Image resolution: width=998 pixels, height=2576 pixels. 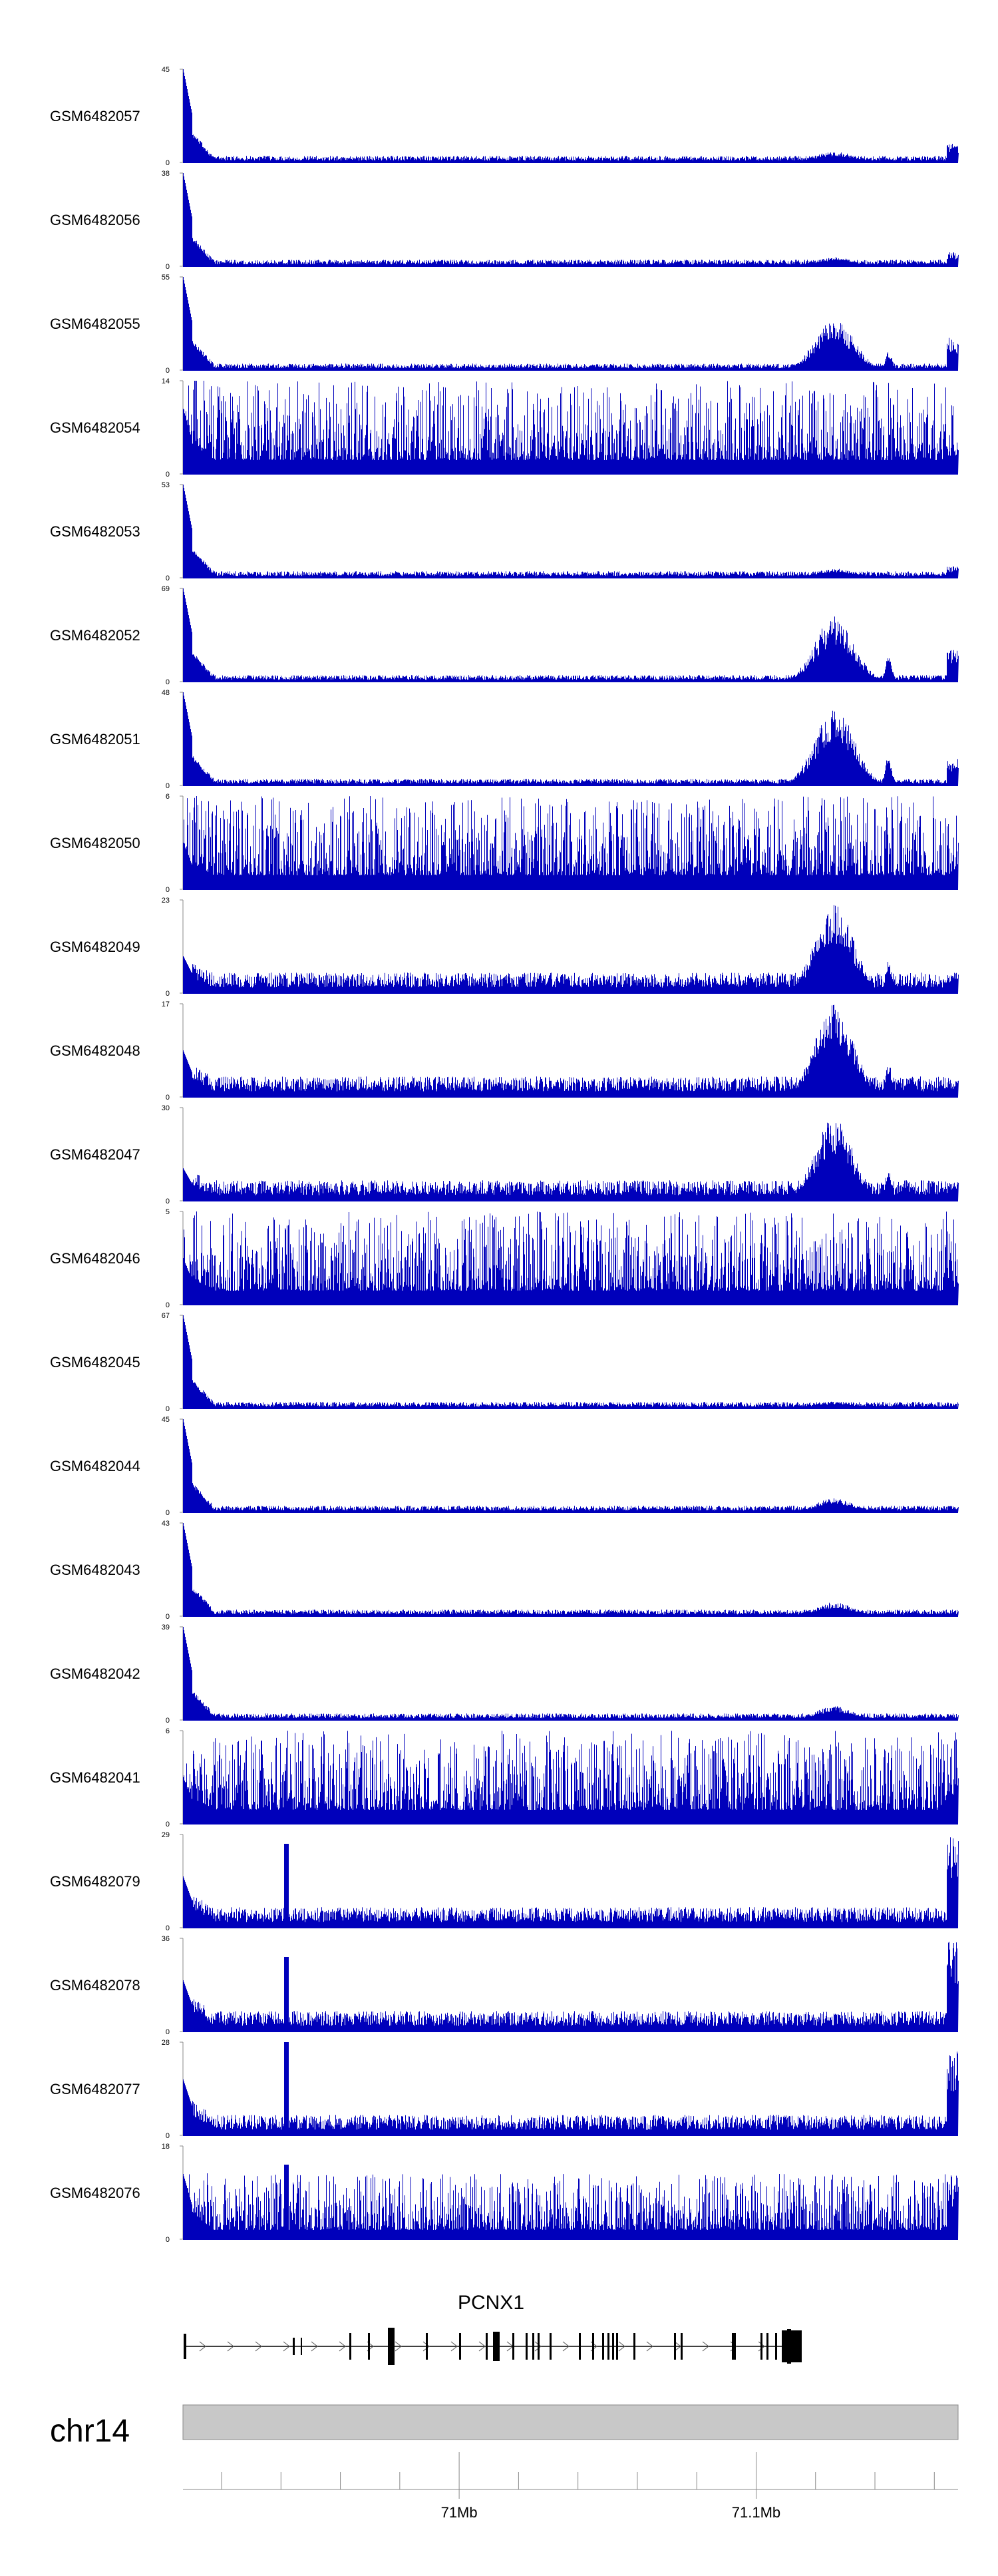 What do you see at coordinates (166, 1524) in the screenshot?
I see `y-max-label: 43` at bounding box center [166, 1524].